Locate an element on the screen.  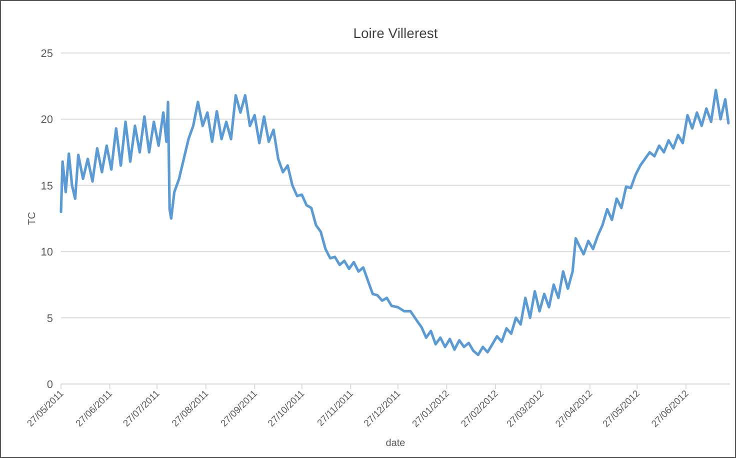
y-tick-label: 15 is located at coordinates (46, 186).